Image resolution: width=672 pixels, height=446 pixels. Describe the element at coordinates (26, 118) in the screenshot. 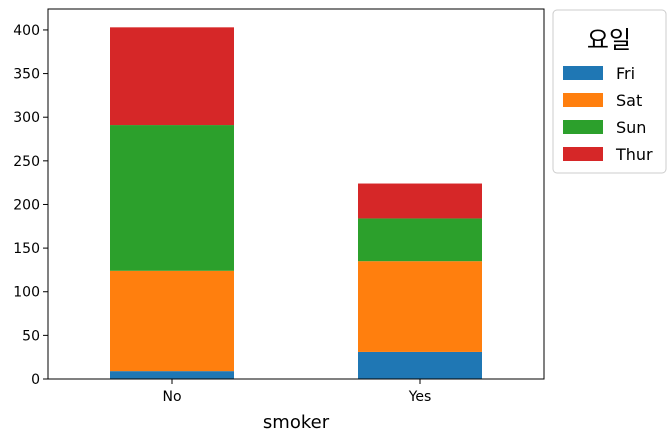

I see `y-tick-label: 300` at that location.